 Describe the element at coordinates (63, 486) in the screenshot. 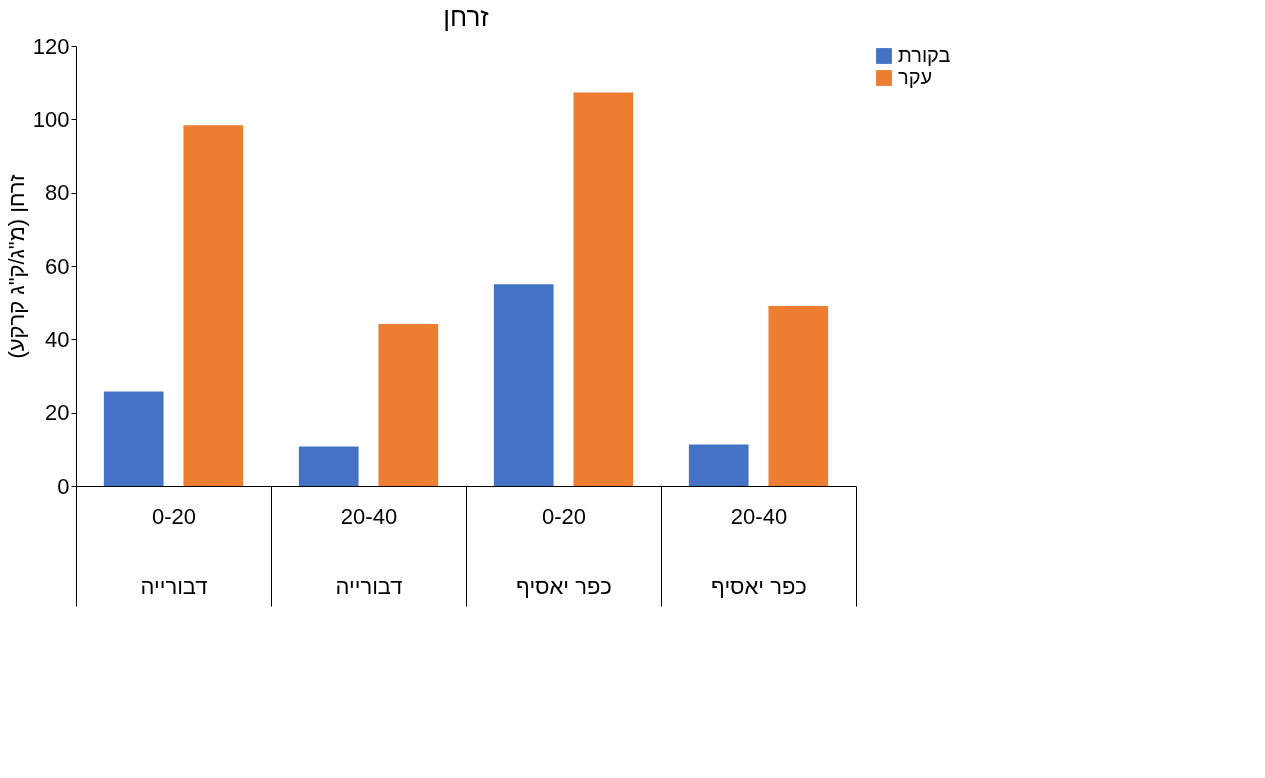

I see `y-tick-label: 0` at that location.